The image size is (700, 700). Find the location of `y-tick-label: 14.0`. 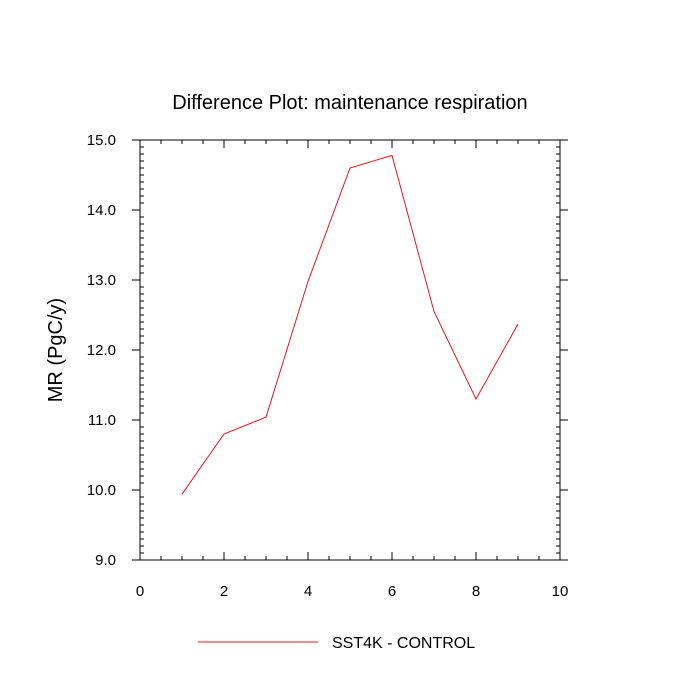

y-tick-label: 14.0 is located at coordinates (101, 210).